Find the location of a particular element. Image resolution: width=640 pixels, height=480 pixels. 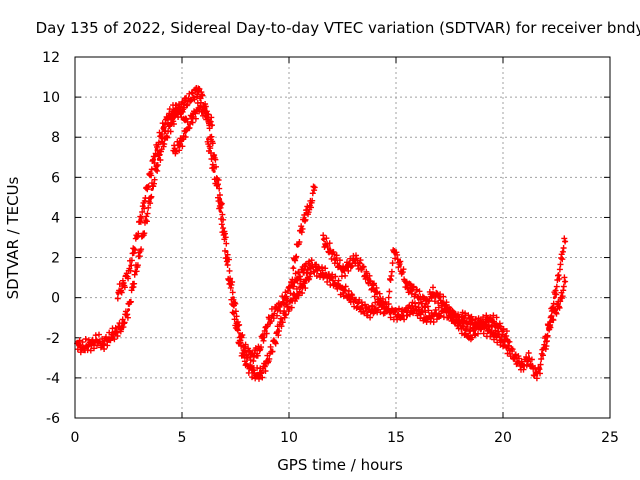

series-secondary-peak-branch is located at coordinates (192, 128).